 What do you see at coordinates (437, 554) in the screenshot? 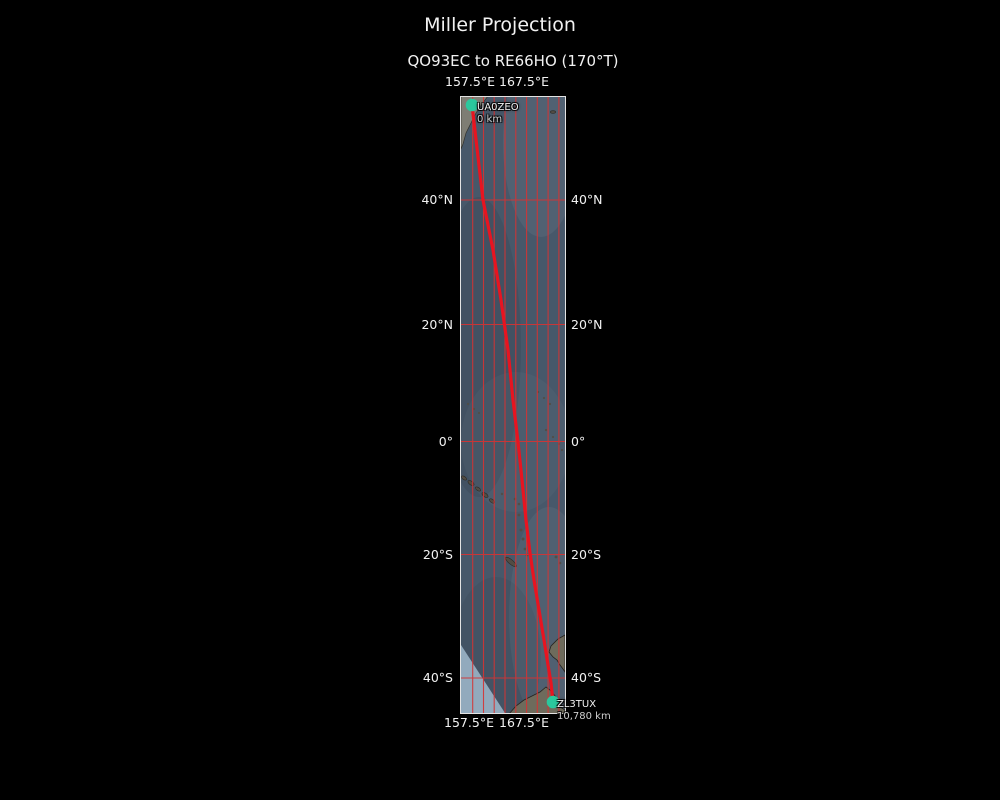
I see `lat-label-left-20s: 20°S` at bounding box center [437, 554].